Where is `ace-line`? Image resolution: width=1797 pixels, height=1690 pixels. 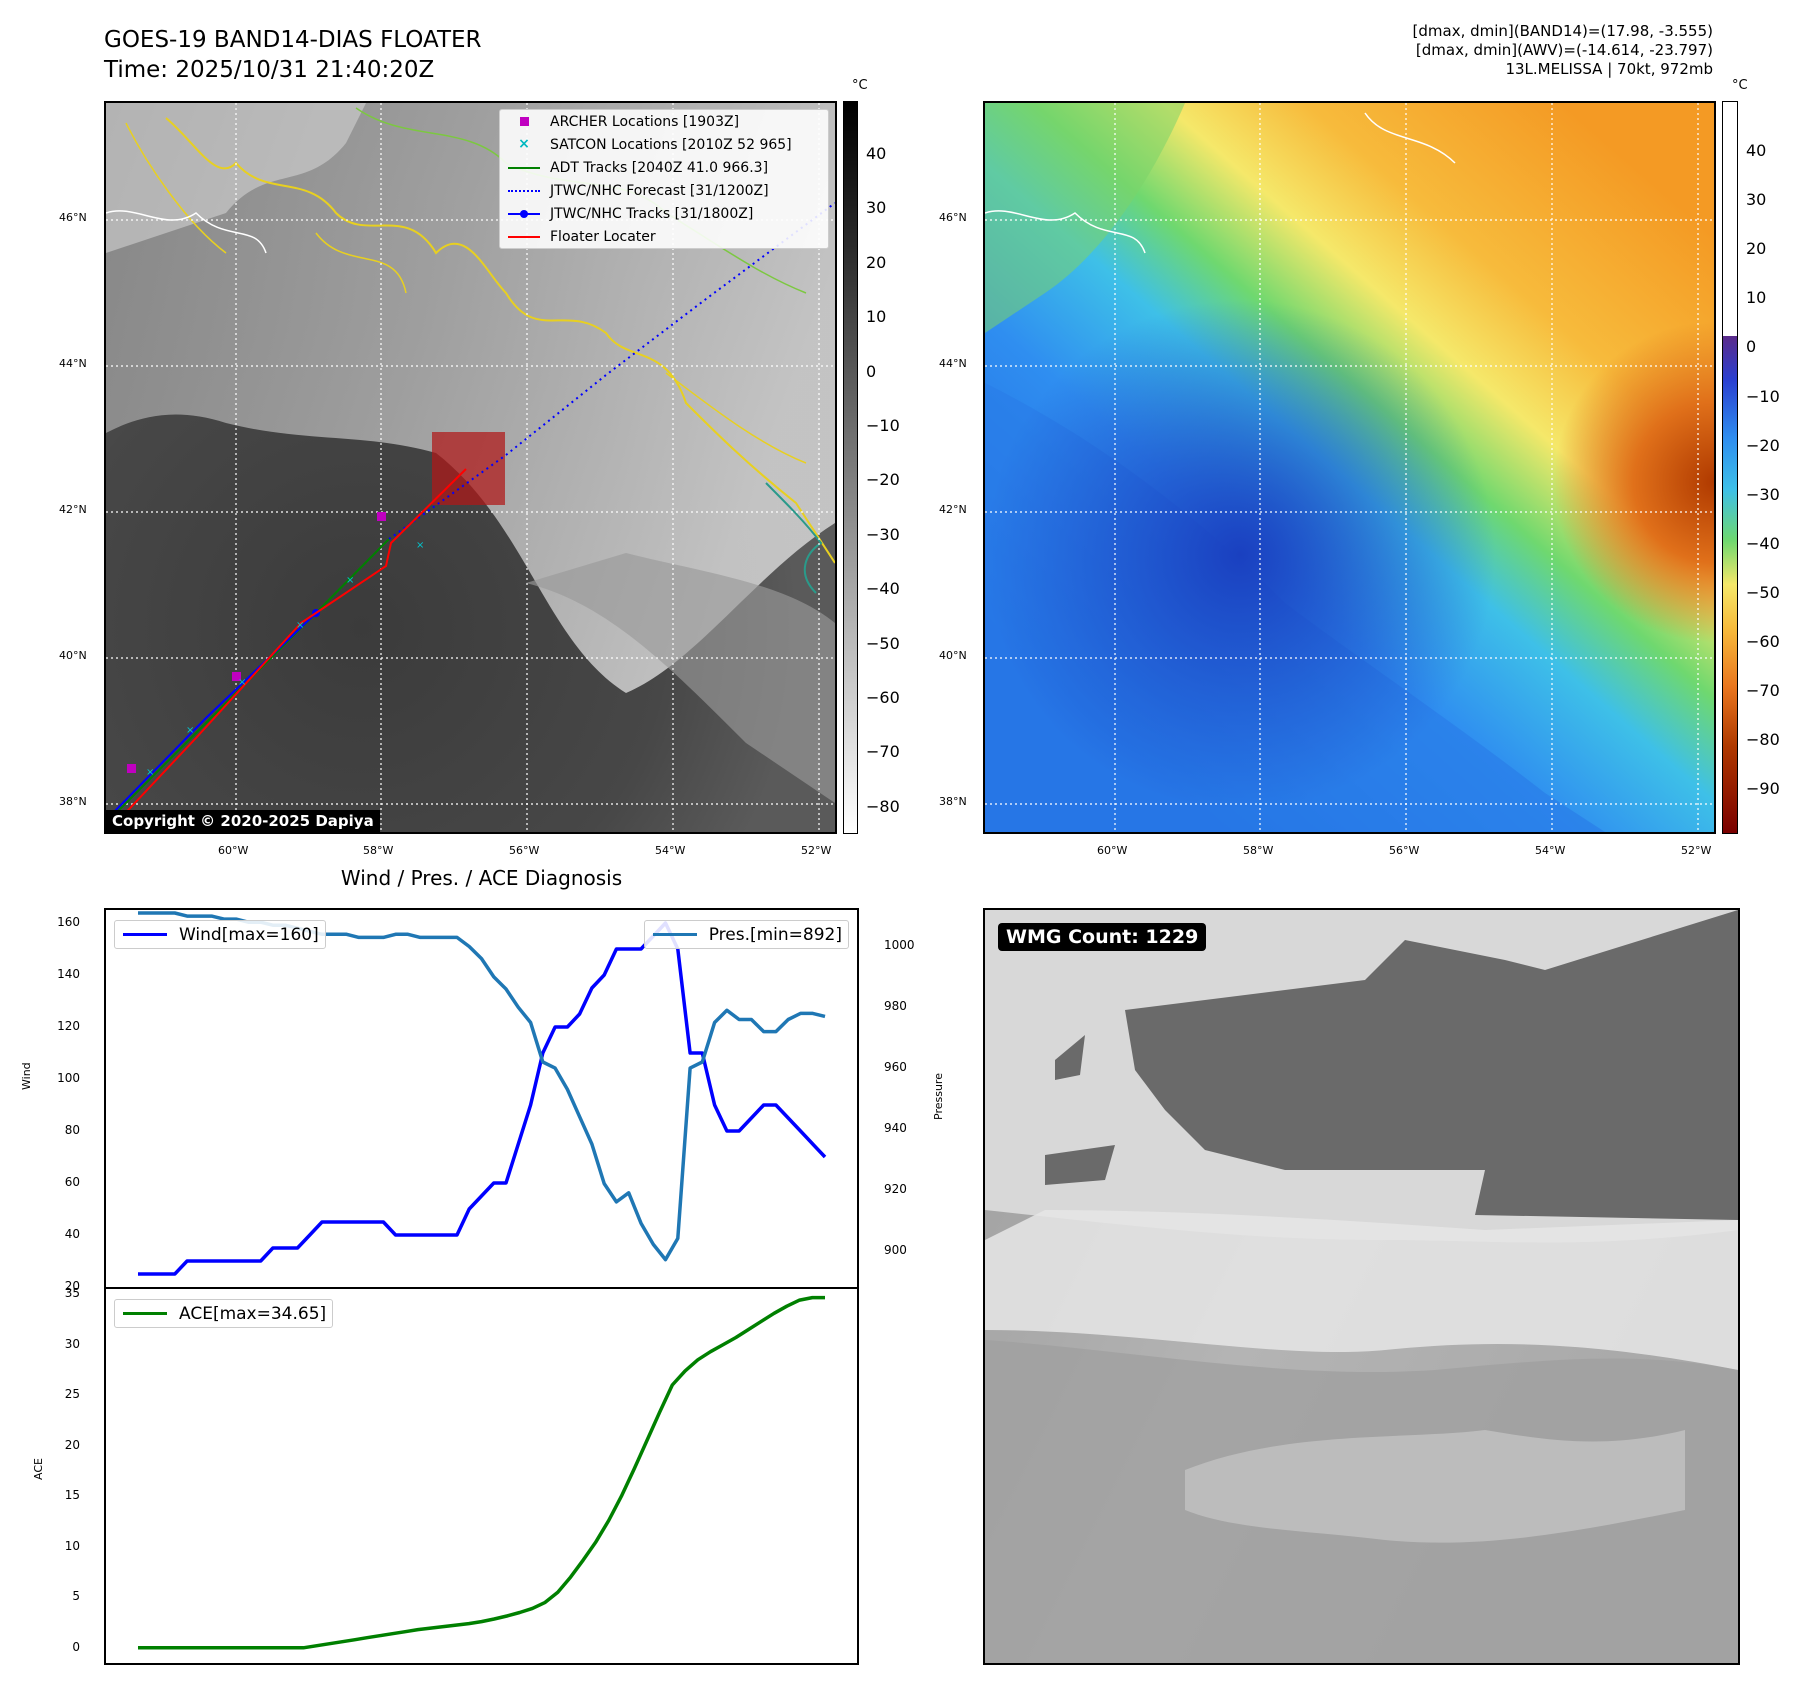
ace-line is located at coordinates (481, 1472).